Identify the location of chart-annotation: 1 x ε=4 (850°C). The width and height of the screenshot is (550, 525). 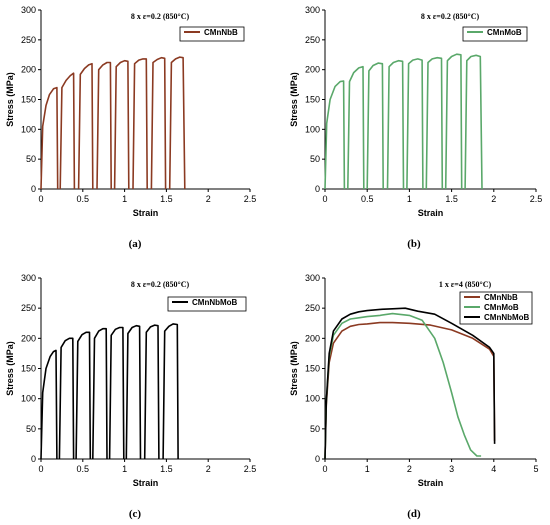
(465, 284).